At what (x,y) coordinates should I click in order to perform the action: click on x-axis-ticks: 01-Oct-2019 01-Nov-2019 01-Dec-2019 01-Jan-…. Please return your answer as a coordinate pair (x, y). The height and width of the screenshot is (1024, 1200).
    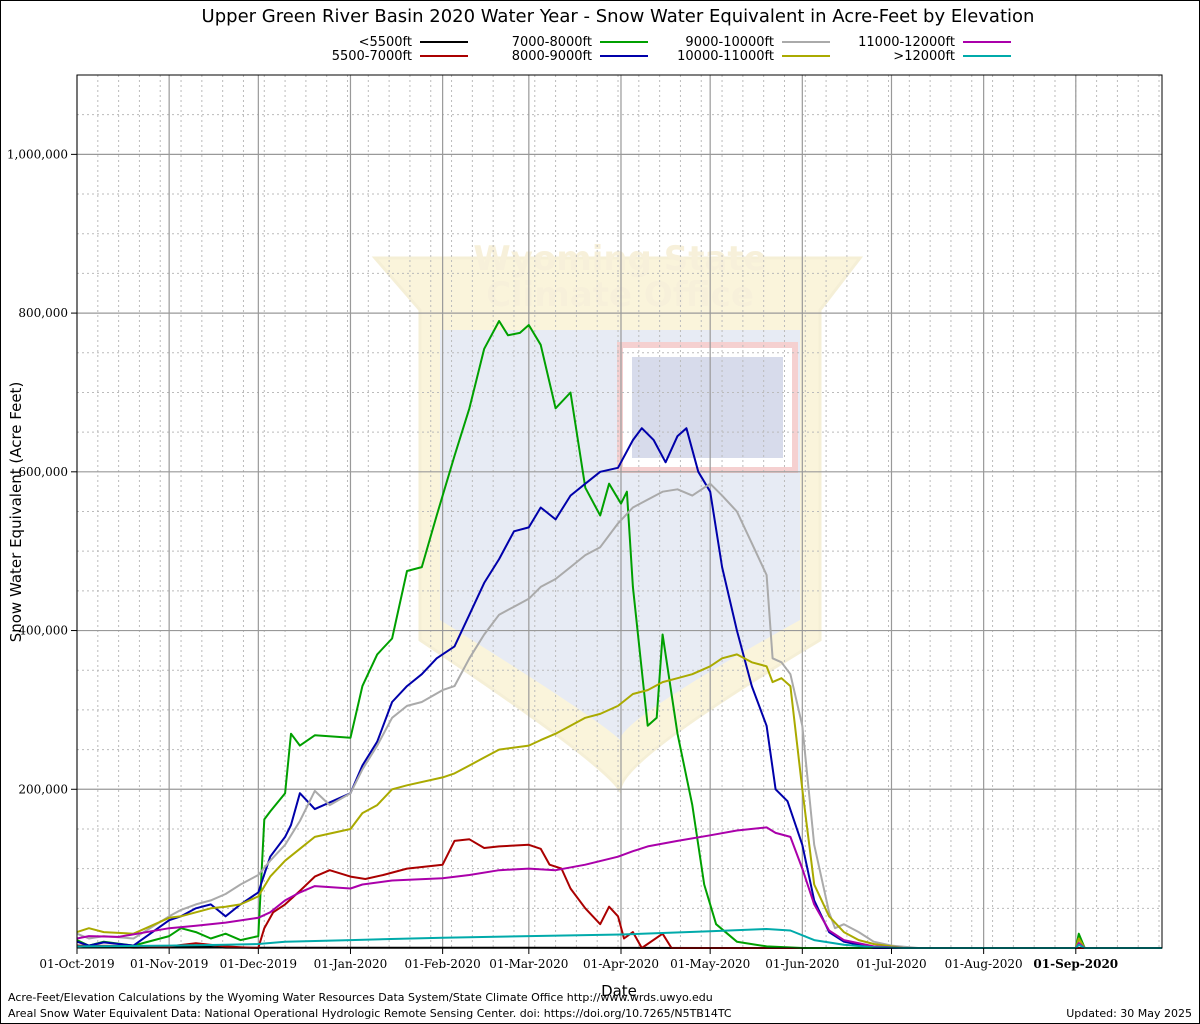
    Looking at the image, I should click on (578, 959).